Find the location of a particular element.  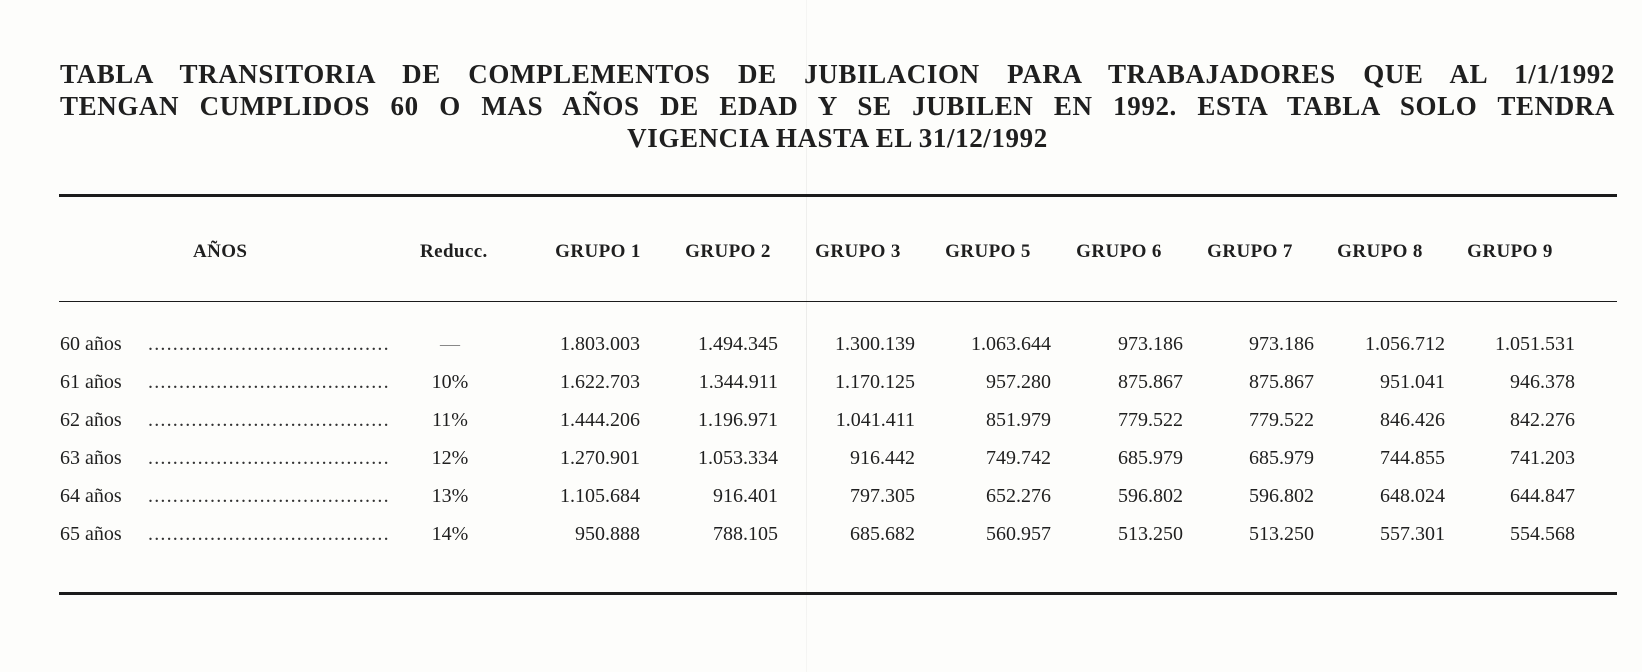

row-value: 1.063.644 is located at coordinates (1011, 344).